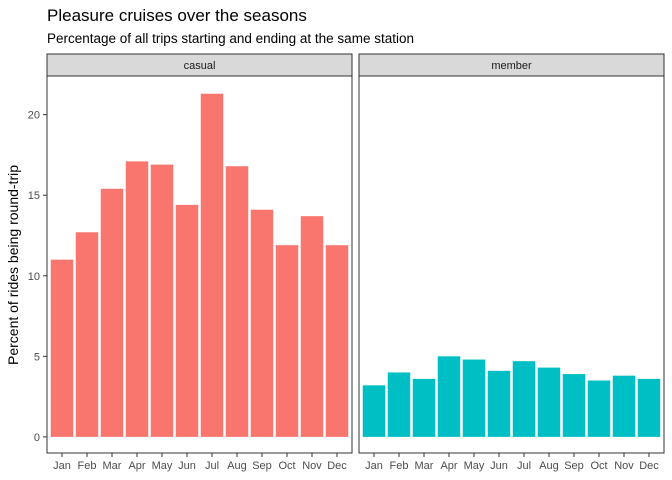  Describe the element at coordinates (177, 15) in the screenshot. I see `chart-title: Pleasure cruises over the seasons` at that location.